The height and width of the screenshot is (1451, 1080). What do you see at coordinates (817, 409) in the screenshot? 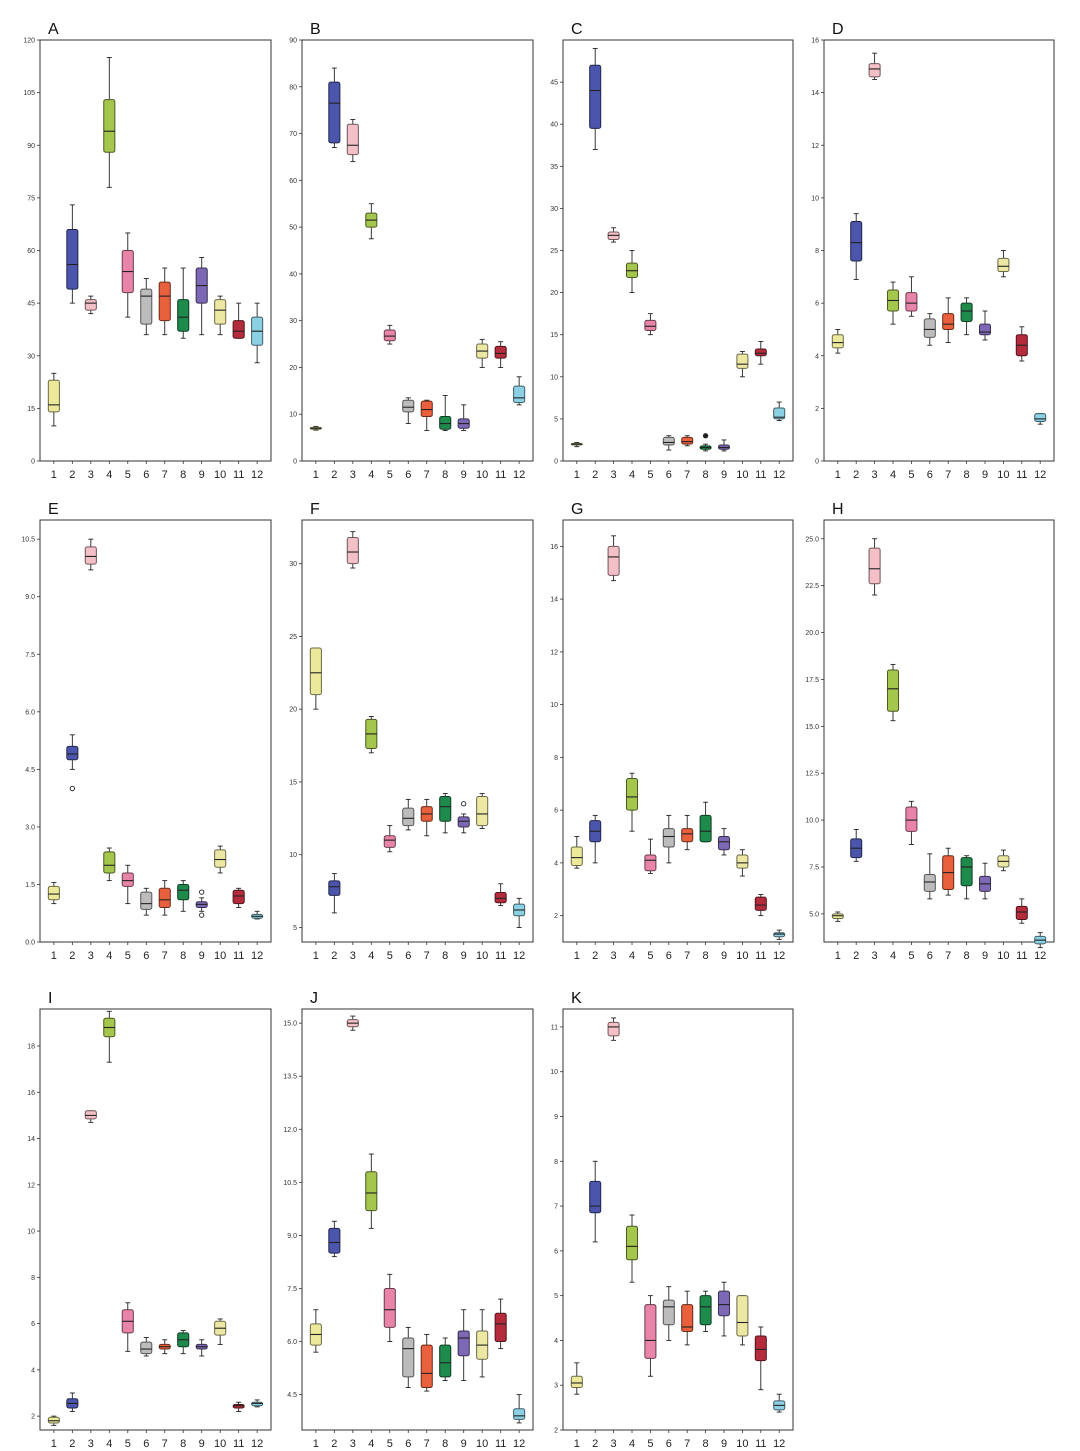
I see `y-tick-label: 2` at bounding box center [817, 409].